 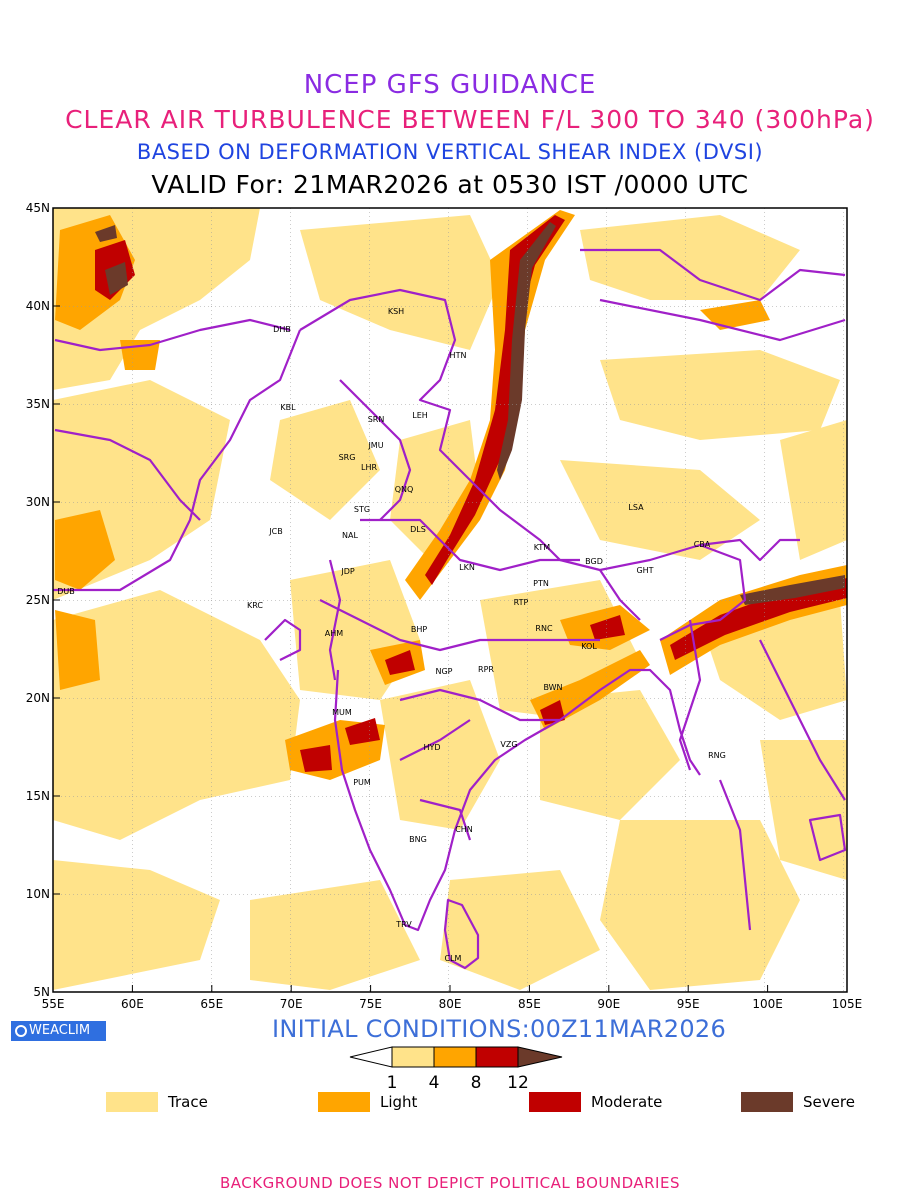 I want to click on station-label-trv: TRV, so click(x=403, y=924).